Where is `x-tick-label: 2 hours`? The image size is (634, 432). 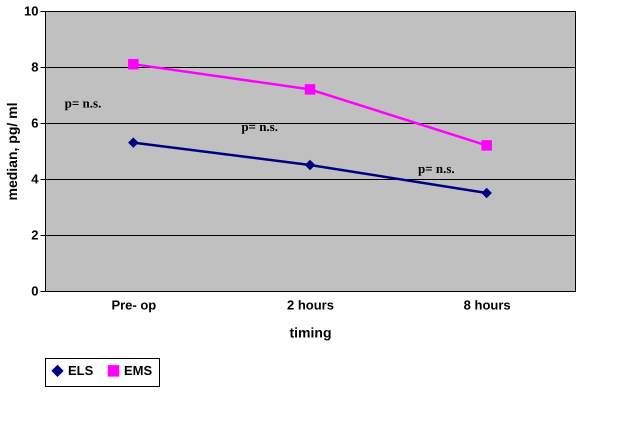 x-tick-label: 2 hours is located at coordinates (310, 305).